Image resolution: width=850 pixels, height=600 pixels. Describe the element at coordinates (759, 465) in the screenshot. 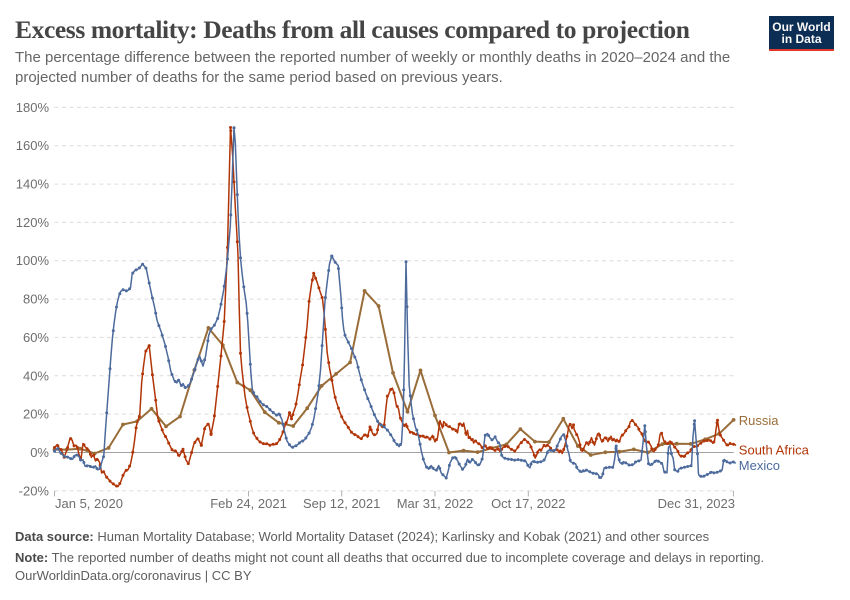

I see `svg-text: Mexico` at that location.